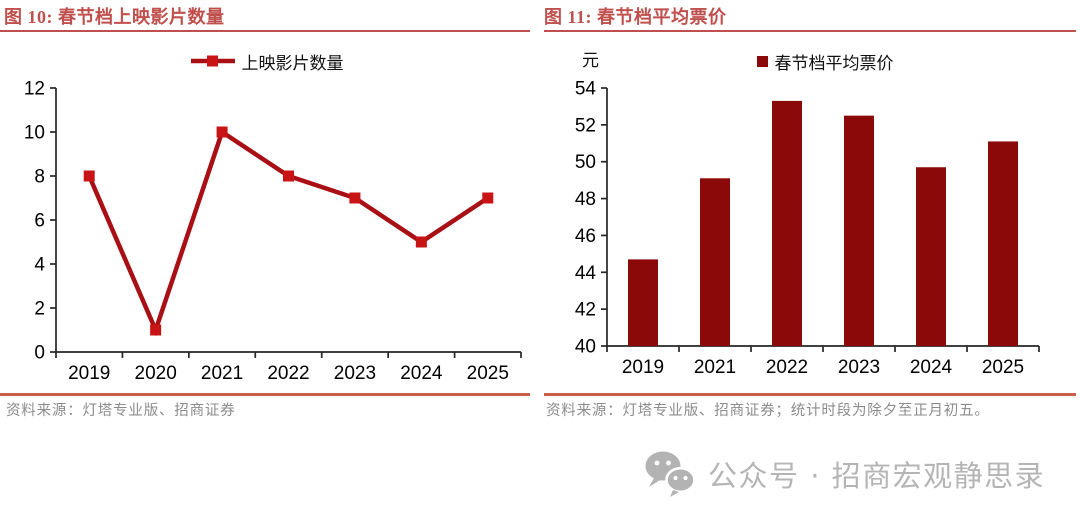 The width and height of the screenshot is (1080, 518). What do you see at coordinates (762, 61) in the screenshot?
I see `bar-legend-swatch-icon` at bounding box center [762, 61].